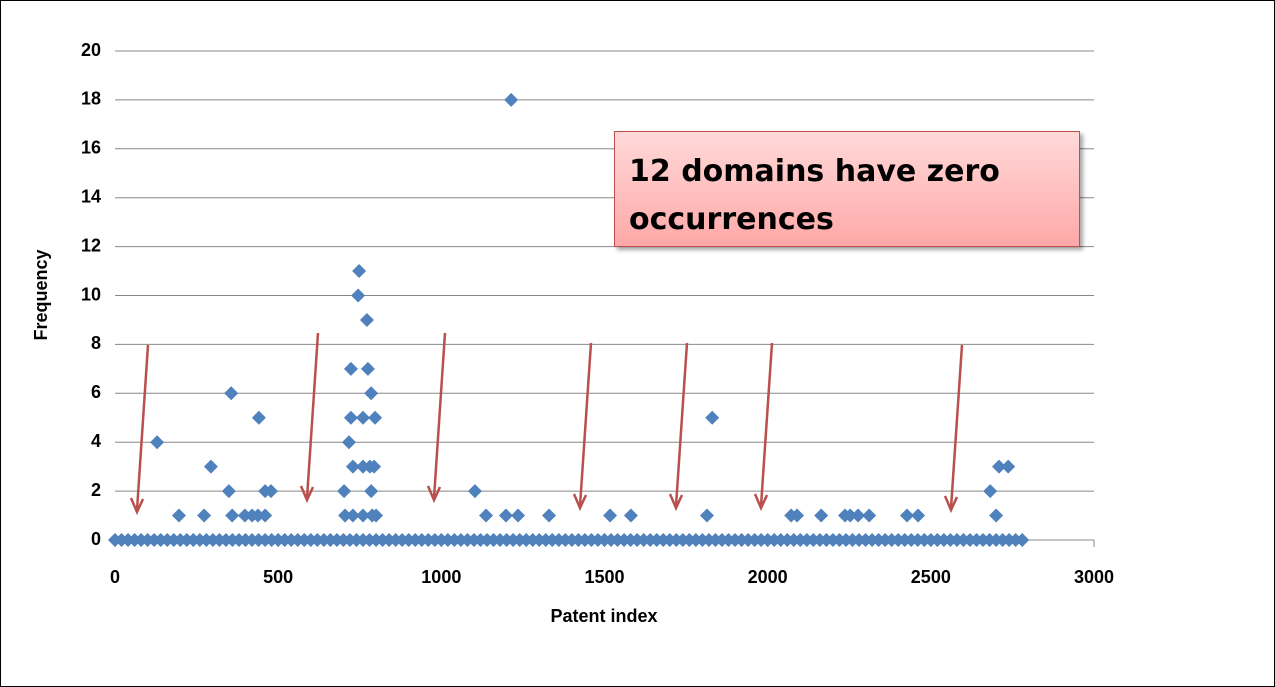 The image size is (1275, 687). I want to click on y-tick-label: 20, so click(91, 50).